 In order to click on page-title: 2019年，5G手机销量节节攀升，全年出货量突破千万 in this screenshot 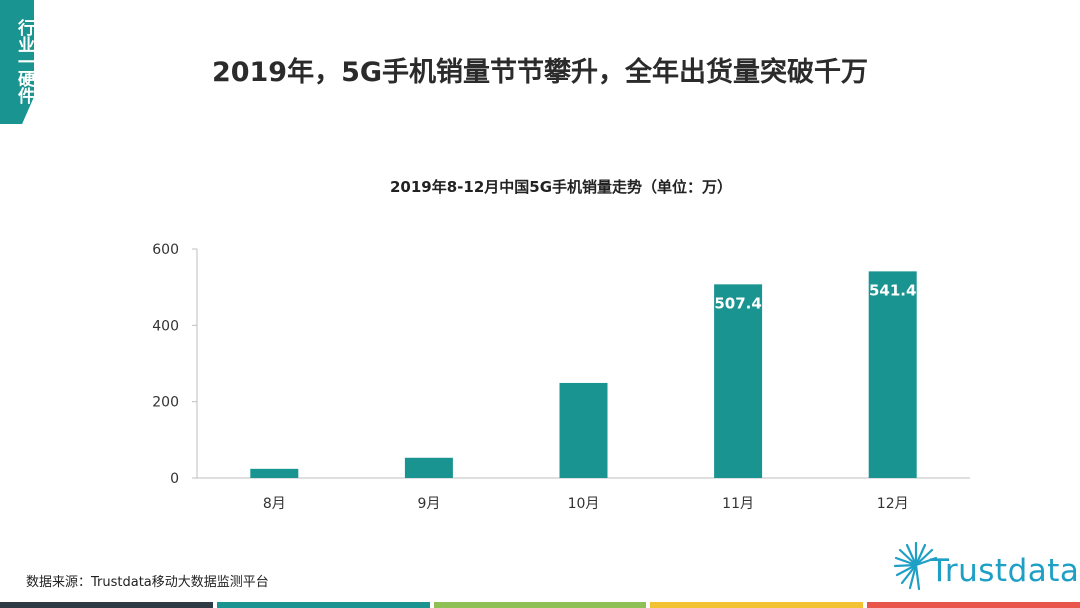, I will do `click(540, 72)`.